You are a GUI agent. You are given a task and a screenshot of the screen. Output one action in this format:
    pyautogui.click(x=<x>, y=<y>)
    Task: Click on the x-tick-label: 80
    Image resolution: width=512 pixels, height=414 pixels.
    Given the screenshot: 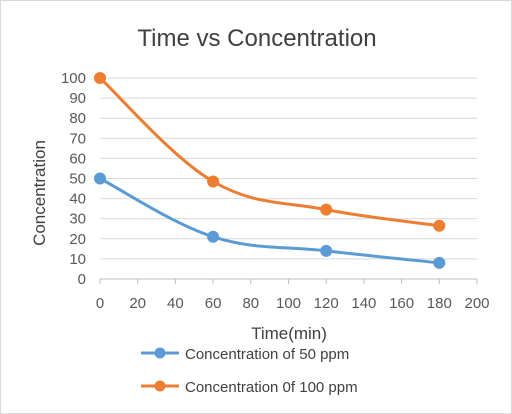 What is the action you would take?
    pyautogui.click(x=250, y=303)
    